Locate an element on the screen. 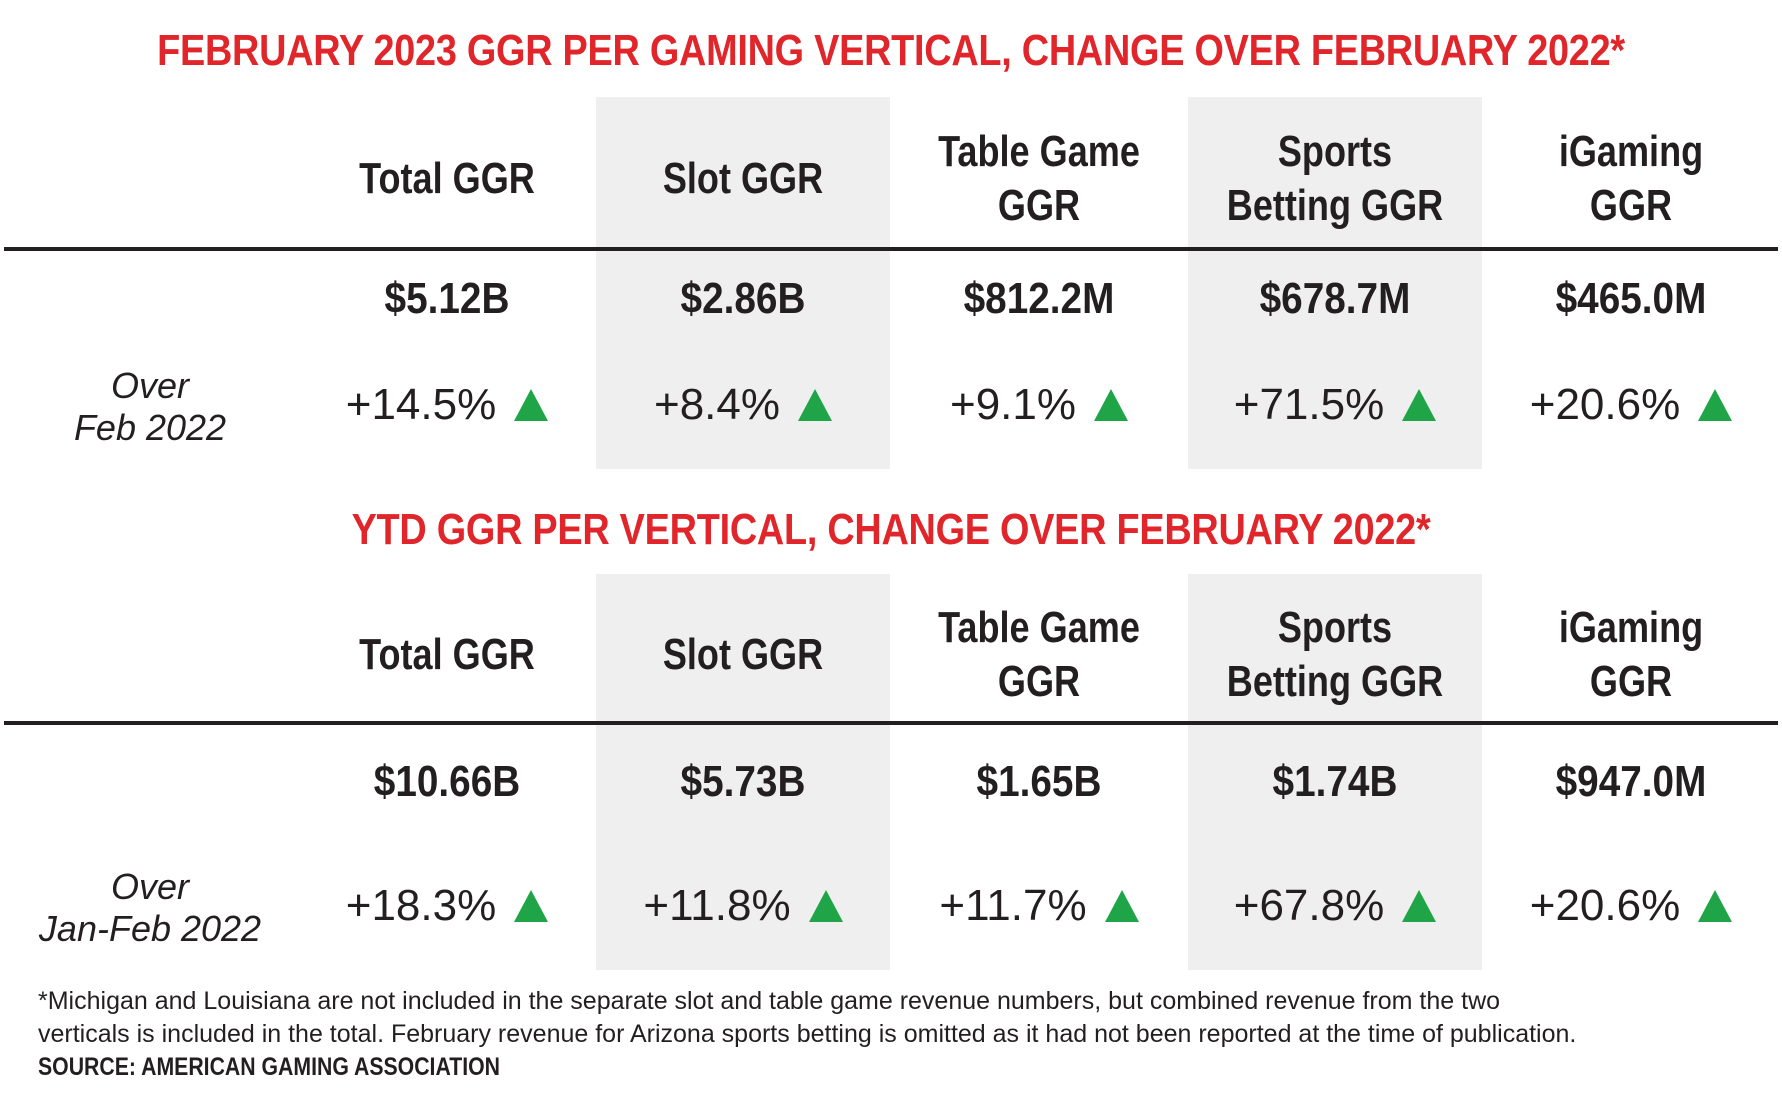 This screenshot has height=1100, width=1782. row-label-change: Over Jan-Feb 2022 is located at coordinates (150, 907).